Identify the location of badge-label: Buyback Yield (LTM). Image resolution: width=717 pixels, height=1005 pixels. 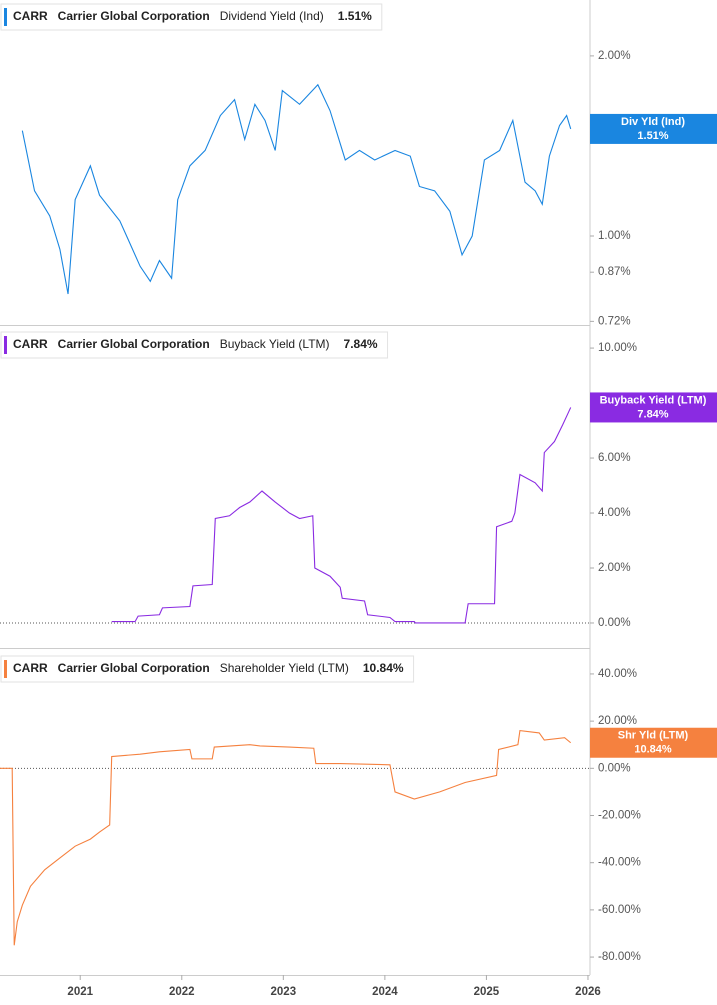
(653, 400).